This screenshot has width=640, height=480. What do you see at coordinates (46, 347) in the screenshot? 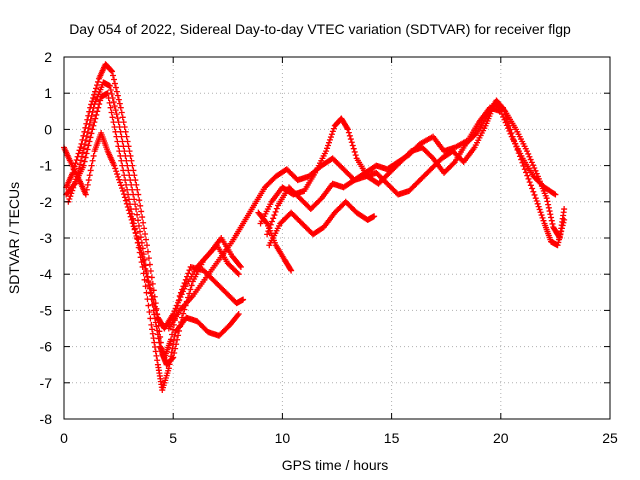
I see `y-tick-label: -6` at bounding box center [46, 347].